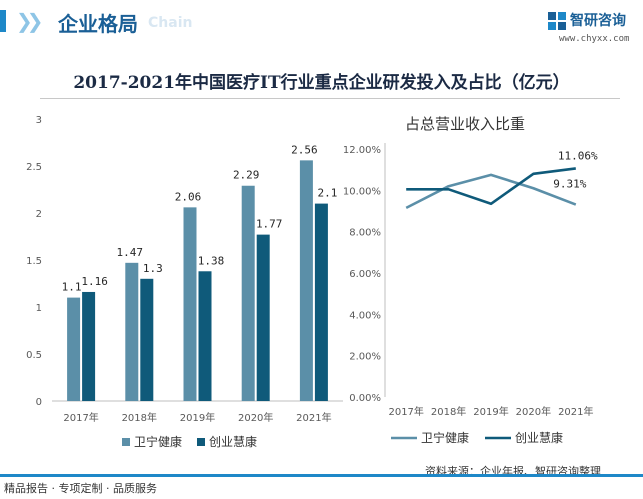 Image resolution: width=643 pixels, height=499 pixels. I want to click on line-y-tick-label: 0.00%, so click(365, 398).